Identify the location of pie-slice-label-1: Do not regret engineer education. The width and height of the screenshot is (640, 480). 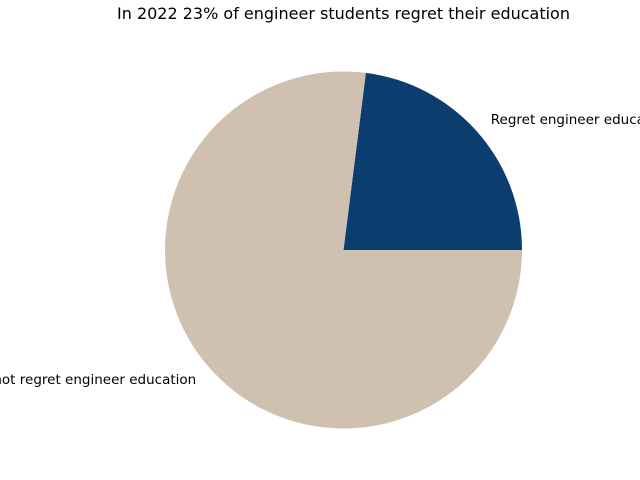
(98, 380).